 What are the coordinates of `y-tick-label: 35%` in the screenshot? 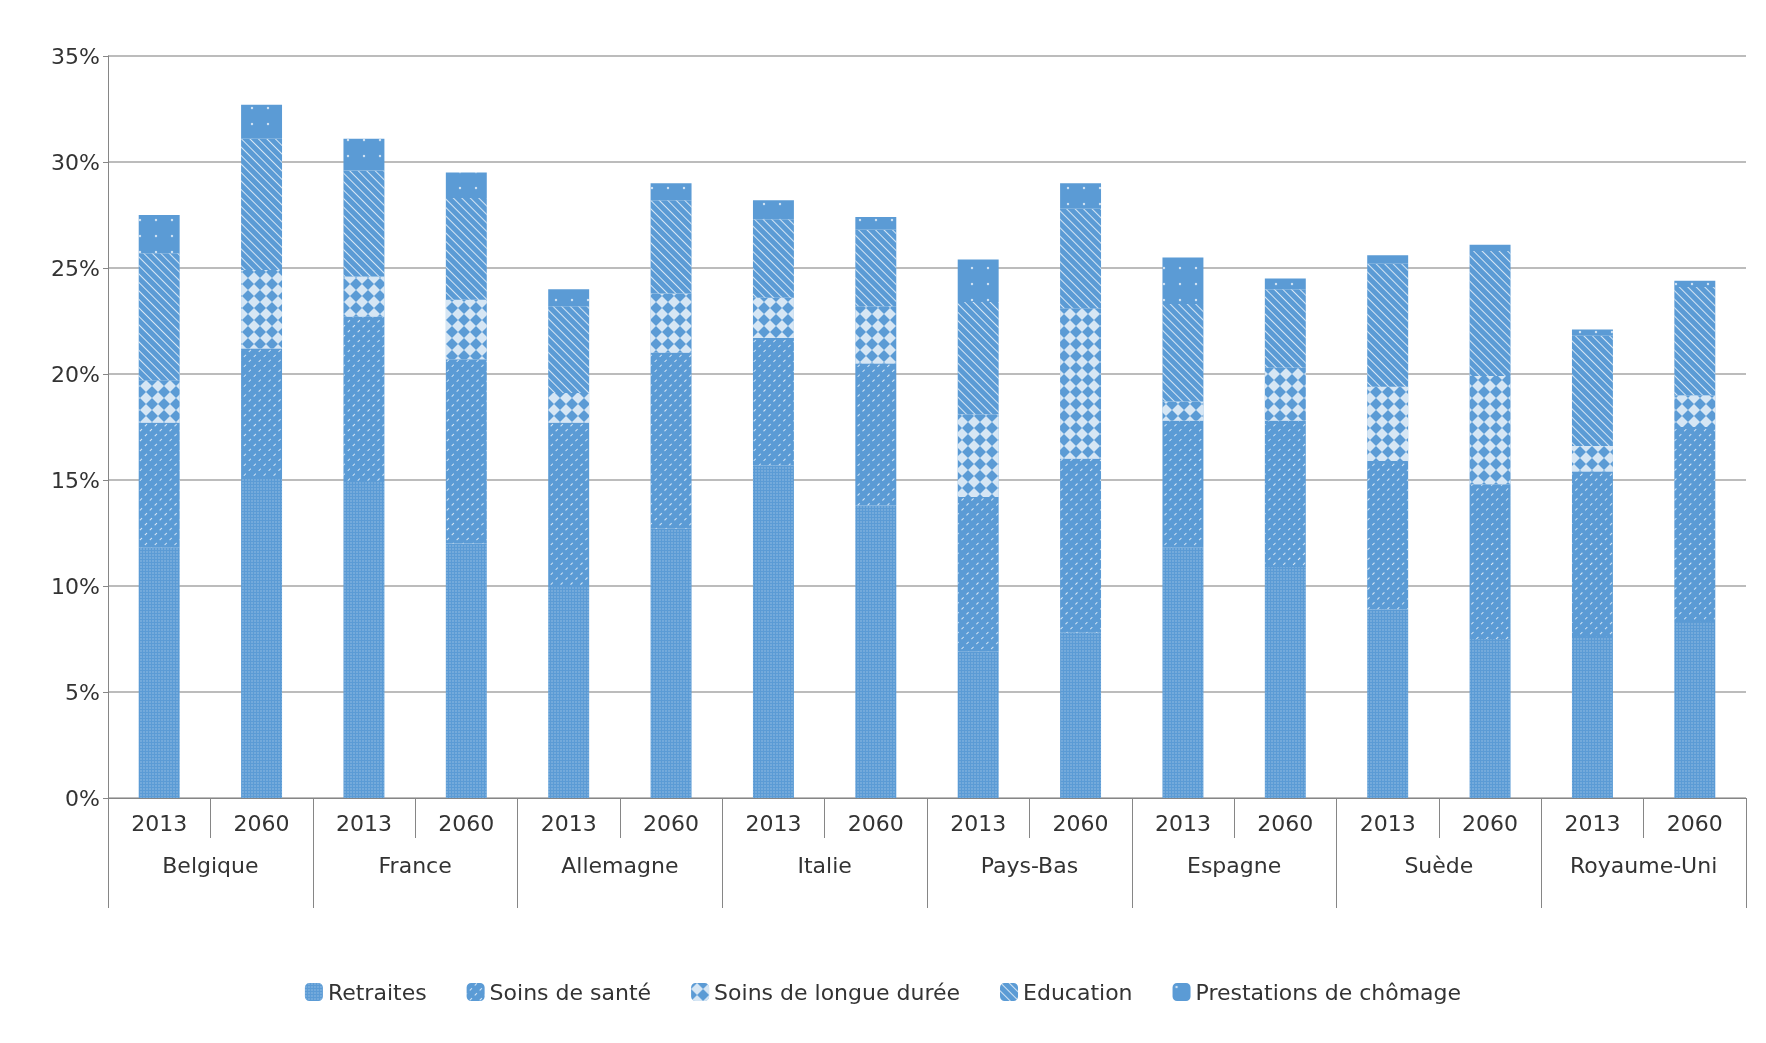 It's located at (75, 56).